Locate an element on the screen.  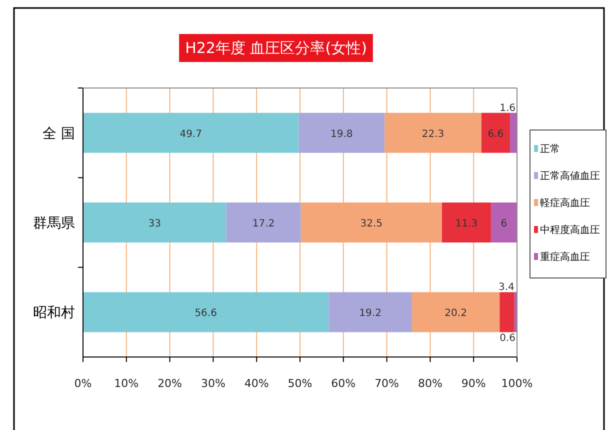
data-label: 56.6 is located at coordinates (205, 314).